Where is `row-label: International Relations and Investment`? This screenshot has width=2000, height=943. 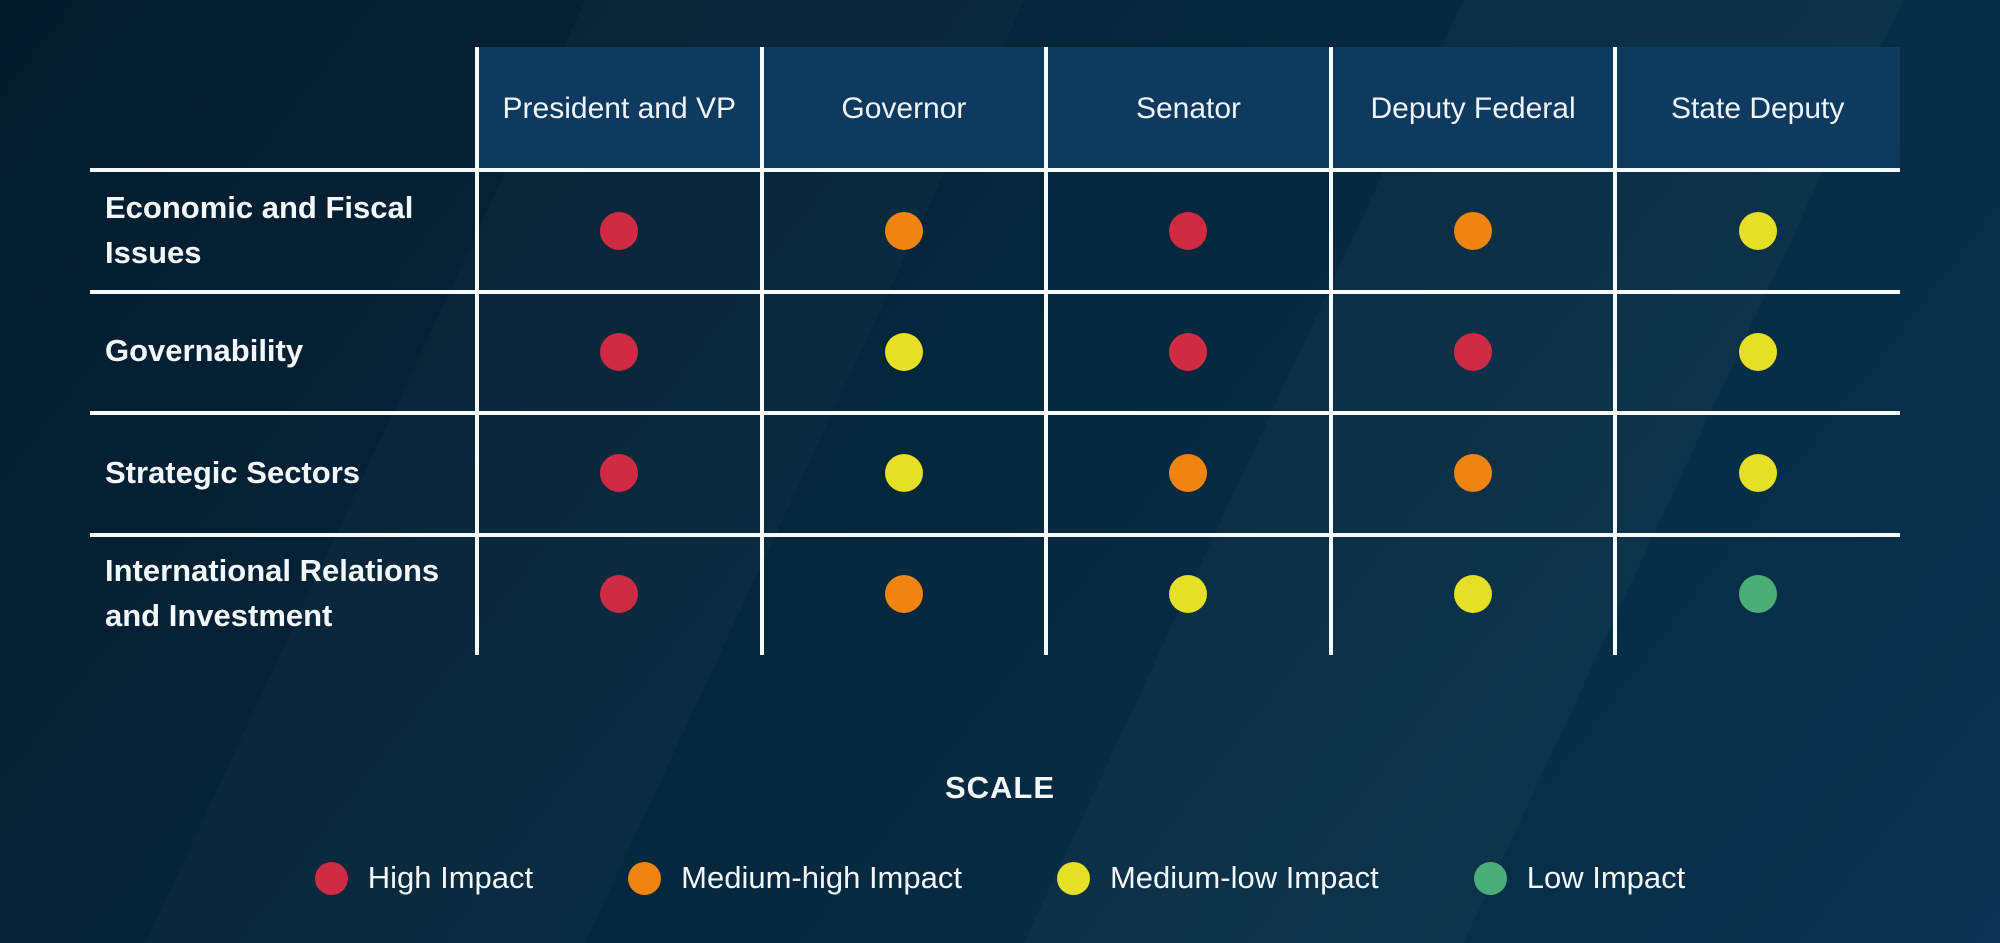 row-label: International Relations and Investment is located at coordinates (283, 594).